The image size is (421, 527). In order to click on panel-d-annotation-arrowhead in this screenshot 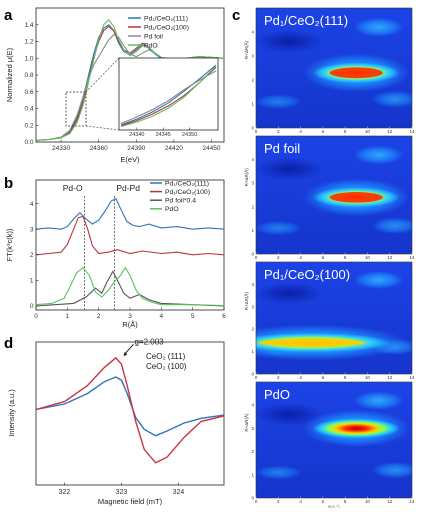, I will do `click(125, 354)`.